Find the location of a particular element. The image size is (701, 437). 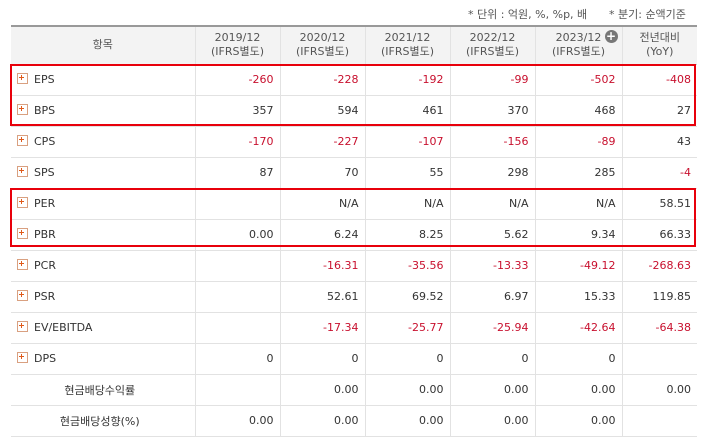

value-cell: -227 is located at coordinates (322, 142).